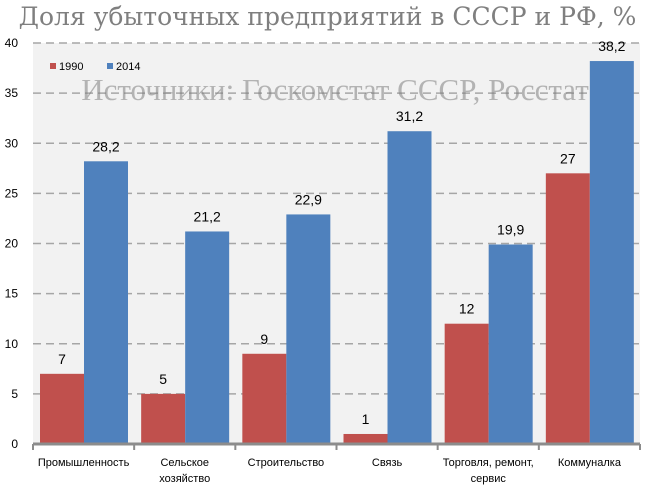 This screenshot has width=655, height=491. What do you see at coordinates (467, 309) in the screenshot?
I see `data-label: 12` at bounding box center [467, 309].